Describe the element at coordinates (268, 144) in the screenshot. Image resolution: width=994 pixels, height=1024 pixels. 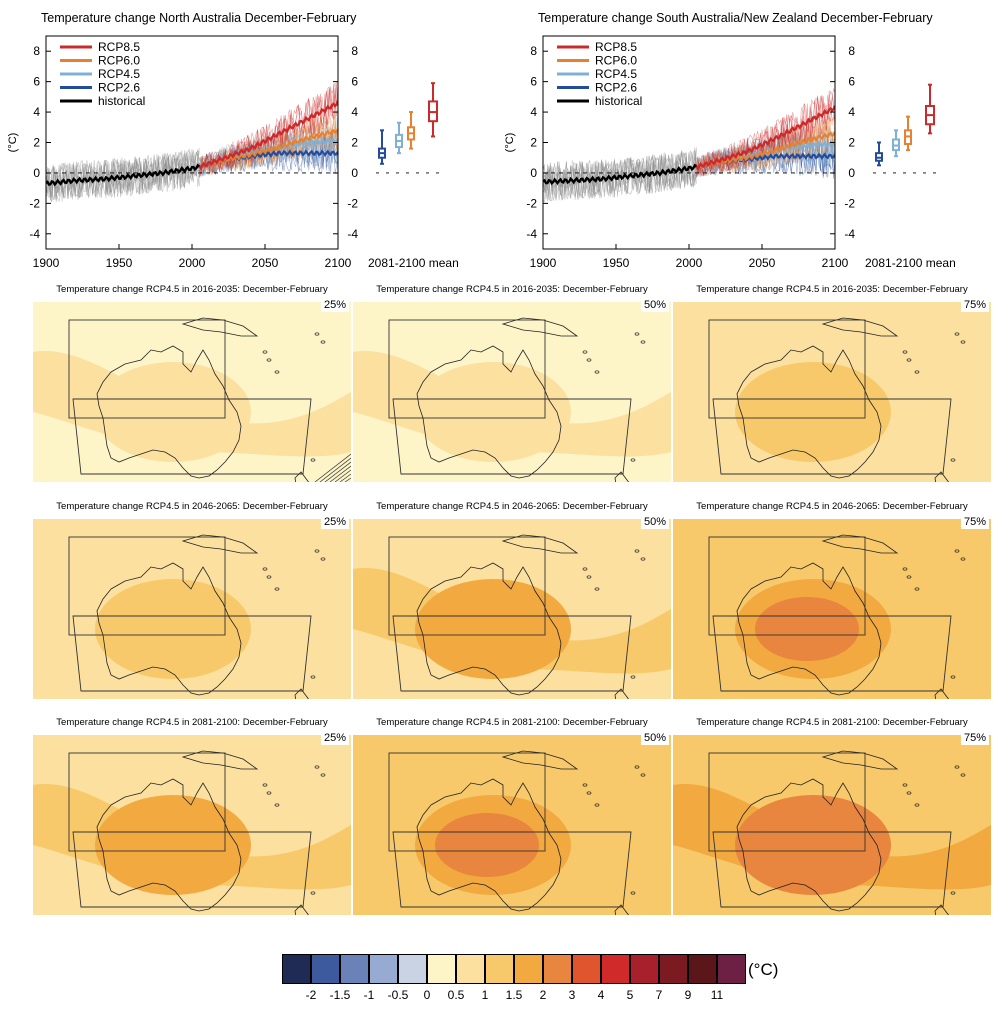
I see `rcp60-member-line` at that location.